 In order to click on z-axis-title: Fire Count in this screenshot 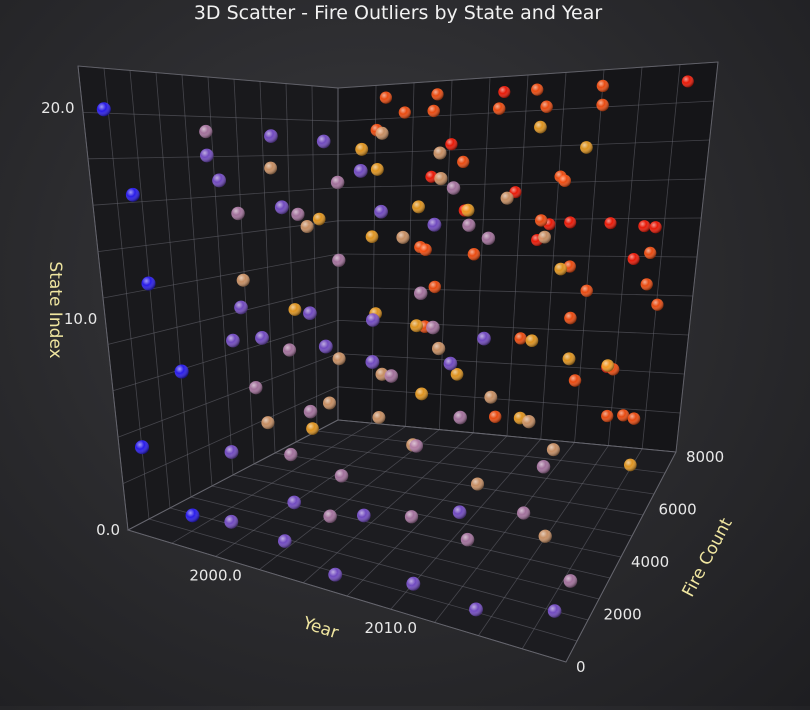, I will do `click(708, 558)`.